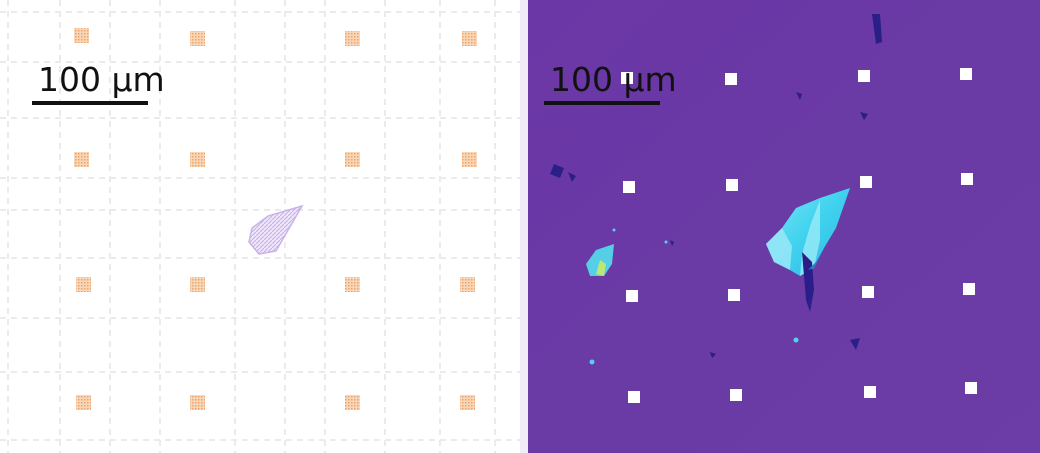  What do you see at coordinates (808, 250) in the screenshot?
I see `large-flake` at bounding box center [808, 250].